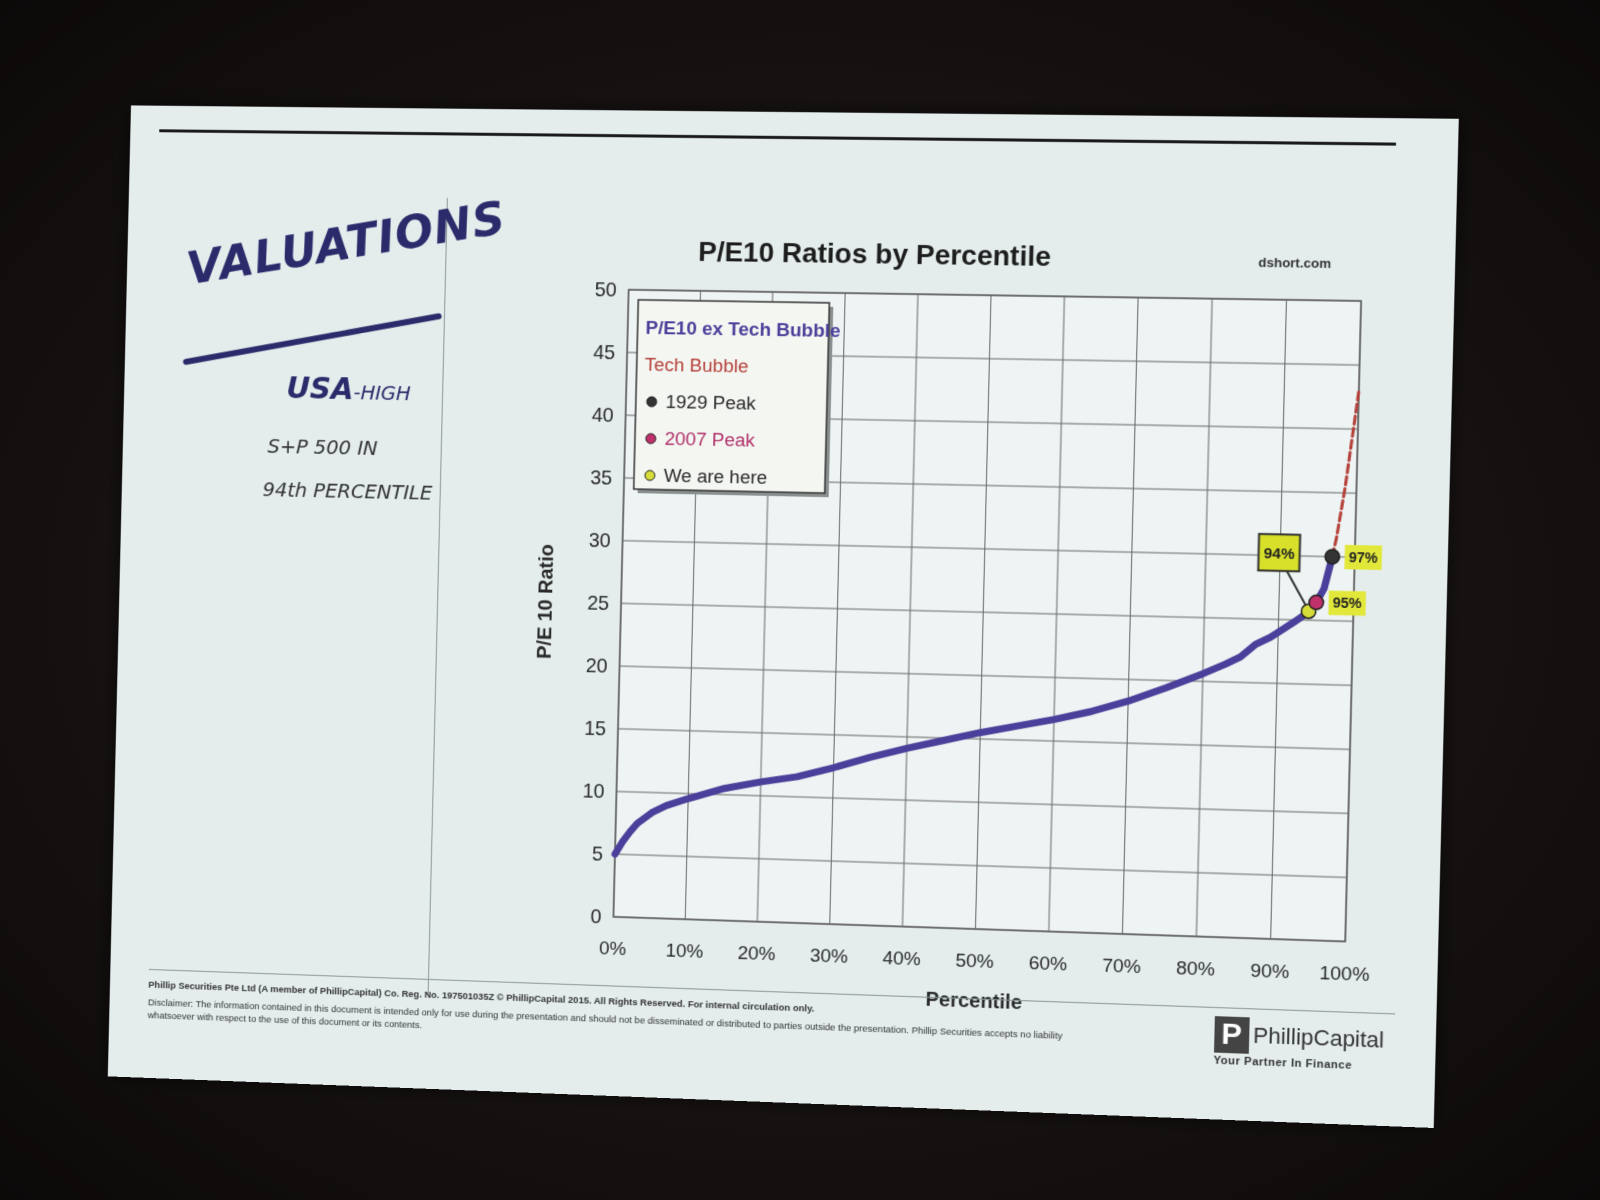  I want to click on marker-2007-peak, so click(1316, 602).